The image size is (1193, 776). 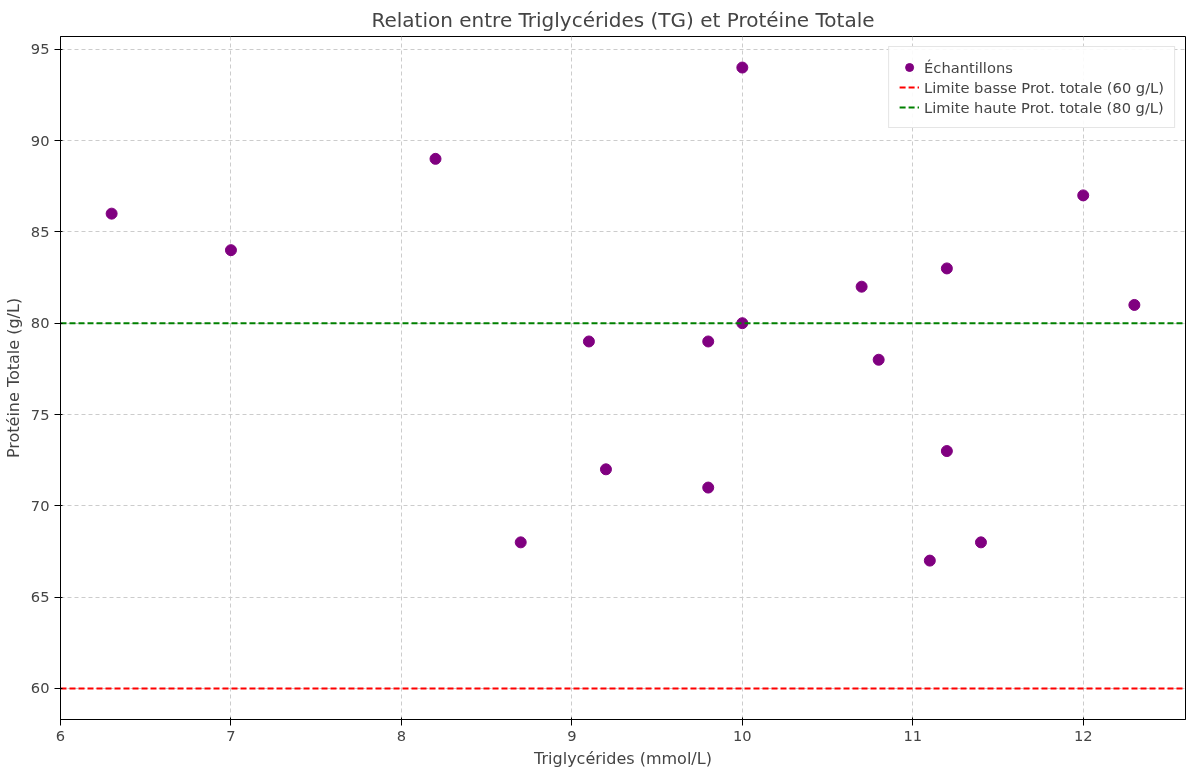 I want to click on x-tick-label: 12, so click(x=1083, y=735).